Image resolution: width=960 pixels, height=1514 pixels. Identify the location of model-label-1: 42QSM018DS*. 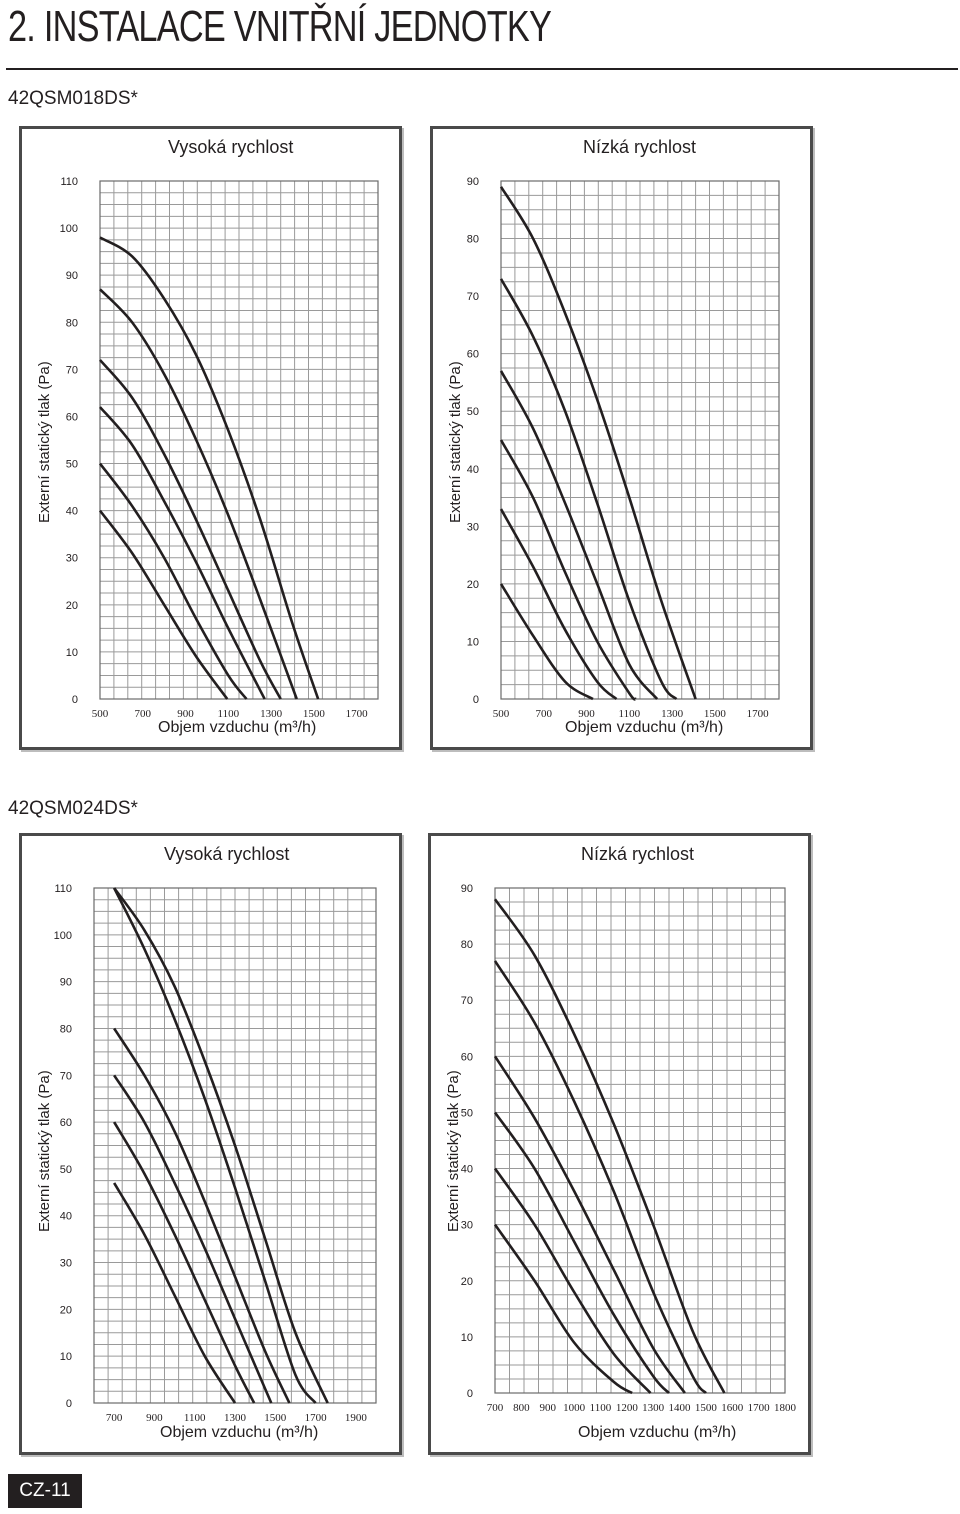
(73, 98).